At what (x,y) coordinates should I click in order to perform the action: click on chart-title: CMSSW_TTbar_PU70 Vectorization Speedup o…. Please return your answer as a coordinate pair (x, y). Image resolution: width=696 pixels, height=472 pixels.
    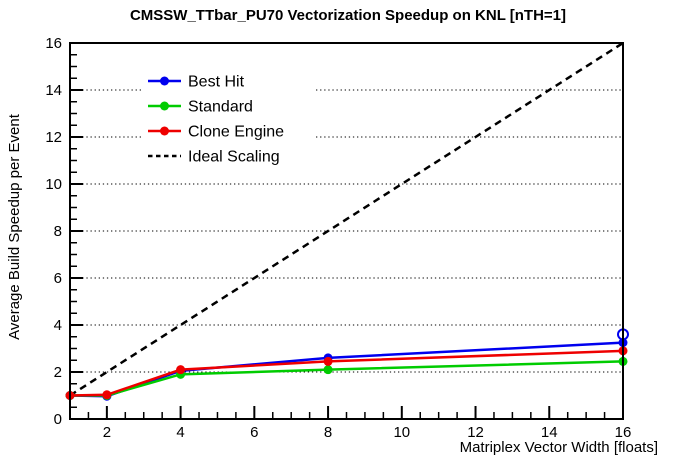
    Looking at the image, I should click on (348, 15).